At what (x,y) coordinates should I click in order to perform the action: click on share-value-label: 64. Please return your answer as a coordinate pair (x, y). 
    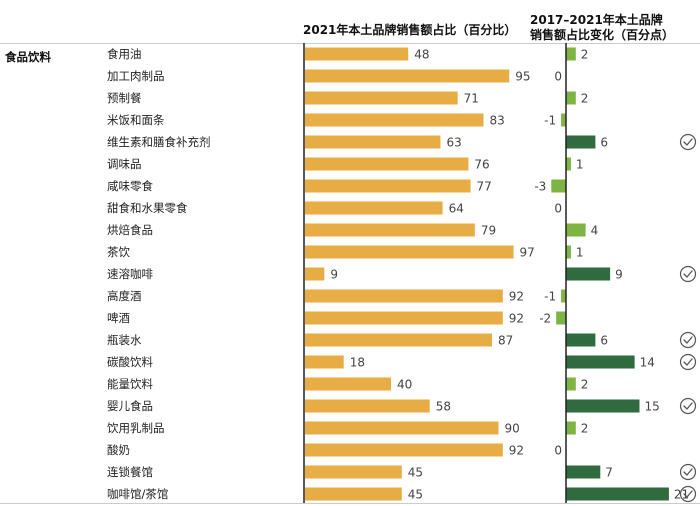
    Looking at the image, I should click on (456, 209).